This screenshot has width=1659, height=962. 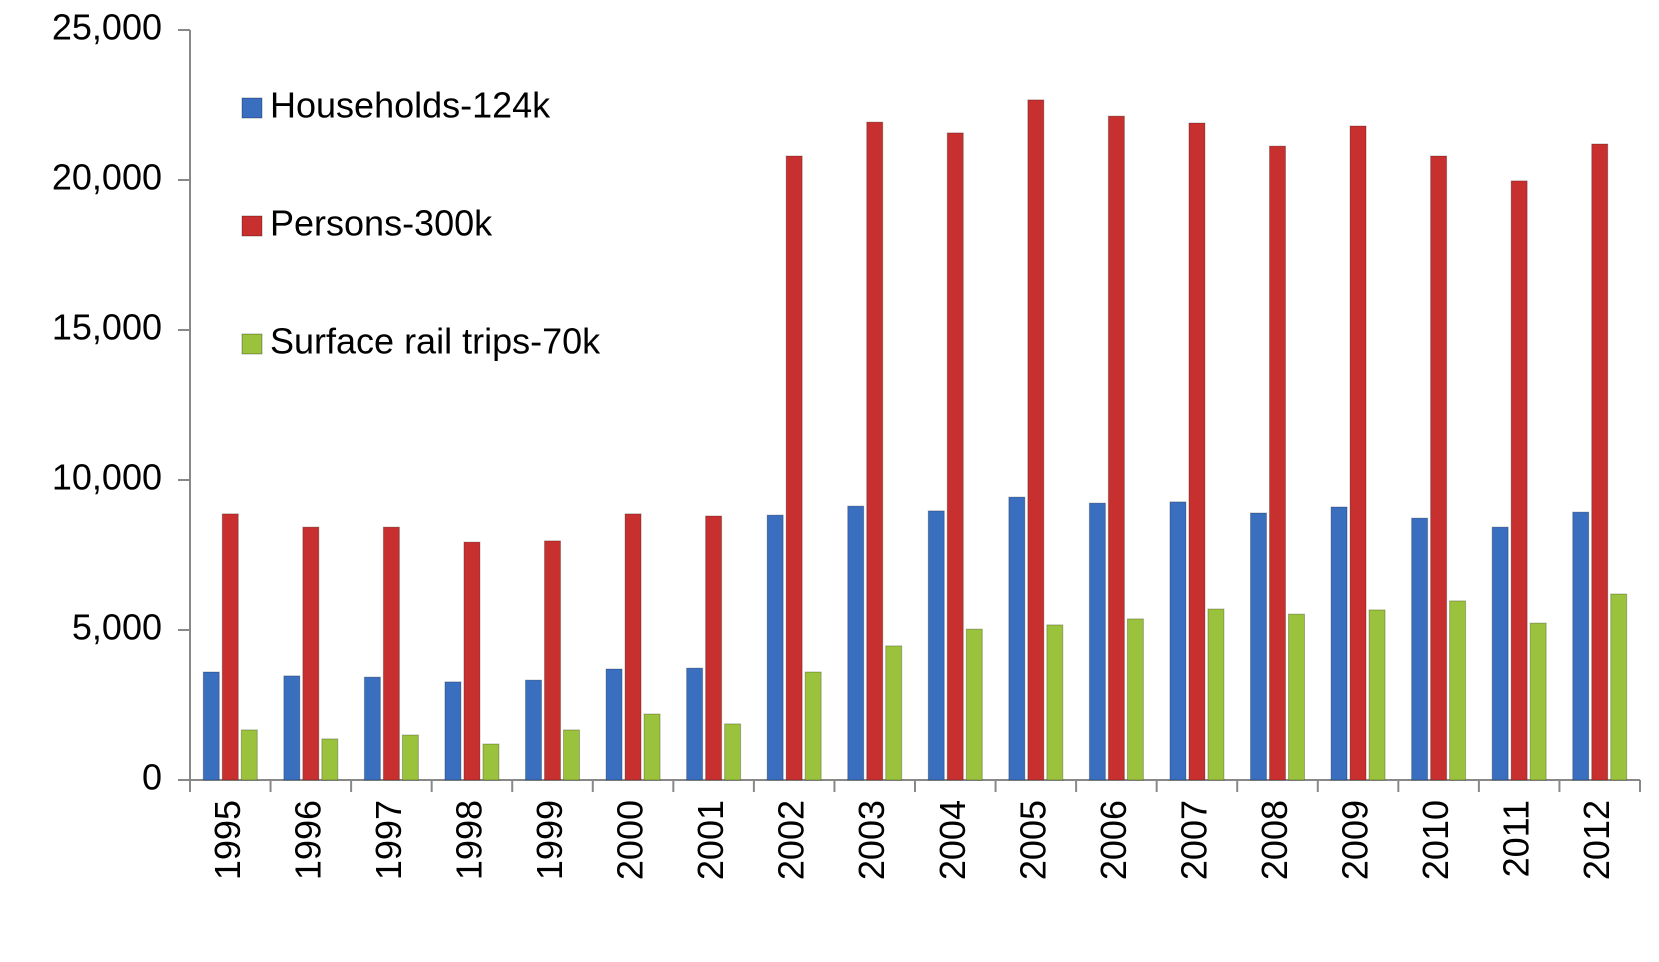 I want to click on x-tick-label: 2006, so click(x=1113, y=840).